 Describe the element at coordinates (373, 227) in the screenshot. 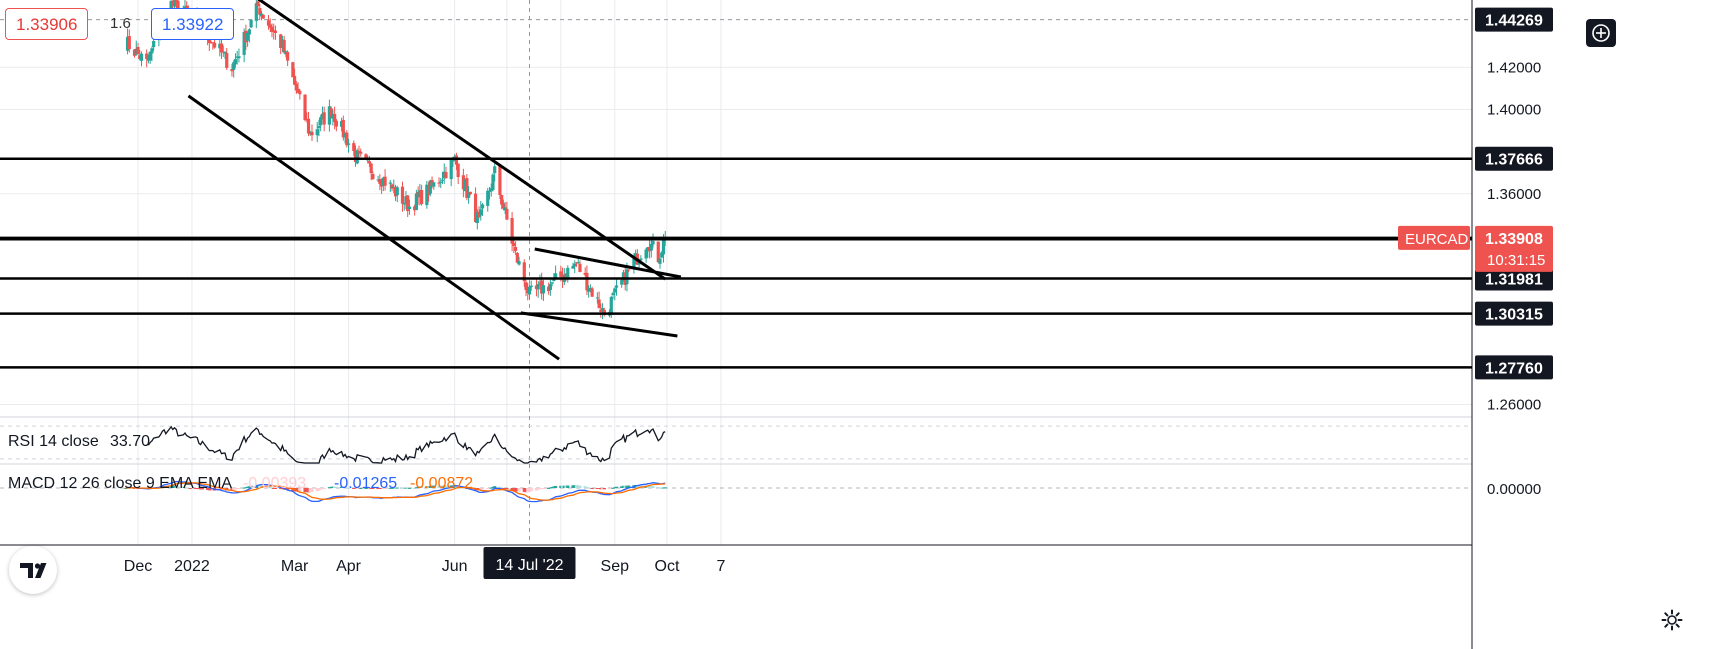

I see `trendline` at that location.